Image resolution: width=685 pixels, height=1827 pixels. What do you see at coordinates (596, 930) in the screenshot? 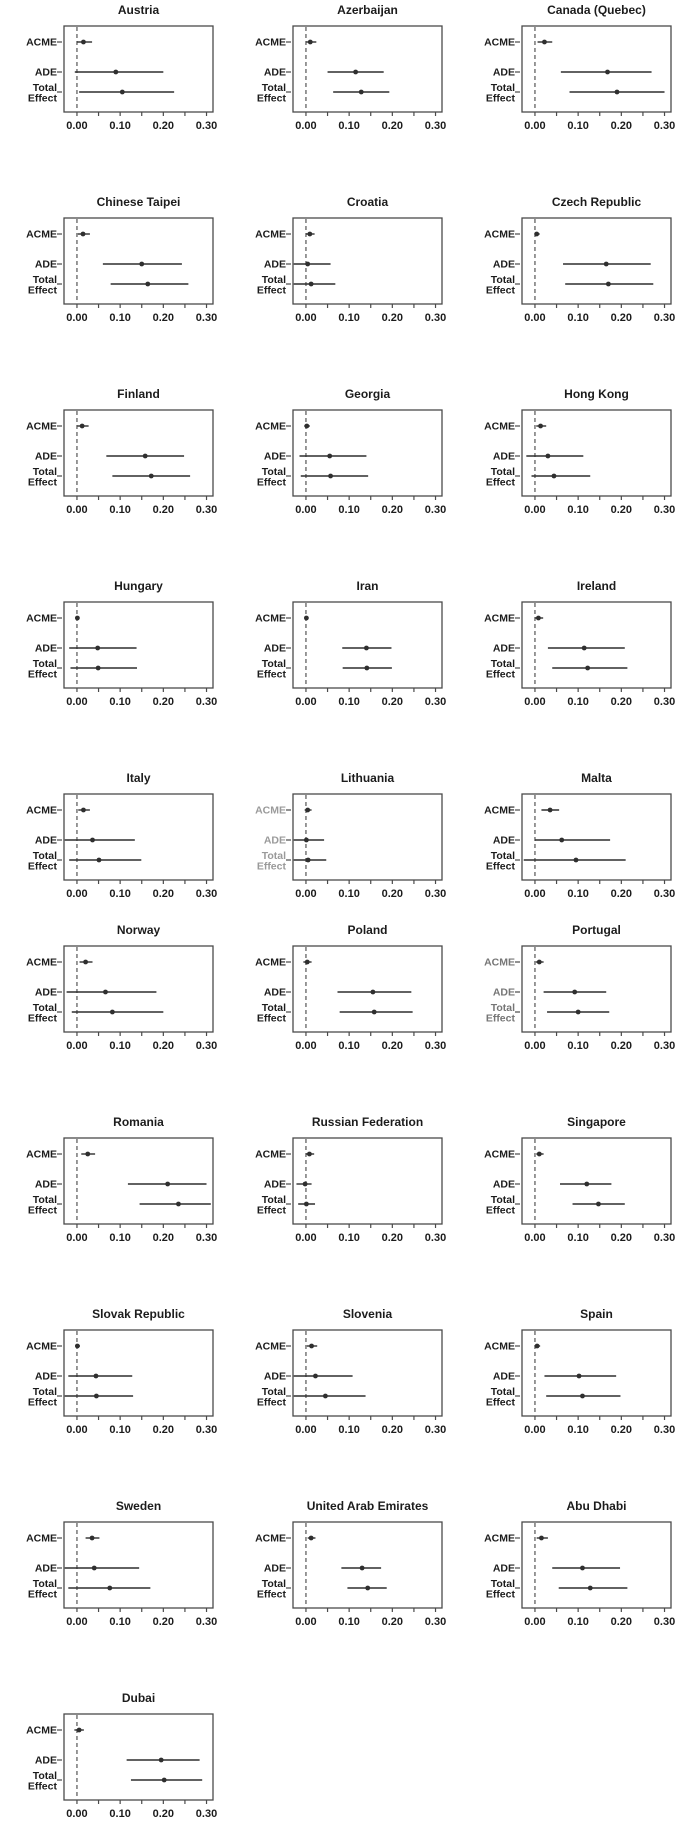
I see `panel-title: Portugal` at bounding box center [596, 930].